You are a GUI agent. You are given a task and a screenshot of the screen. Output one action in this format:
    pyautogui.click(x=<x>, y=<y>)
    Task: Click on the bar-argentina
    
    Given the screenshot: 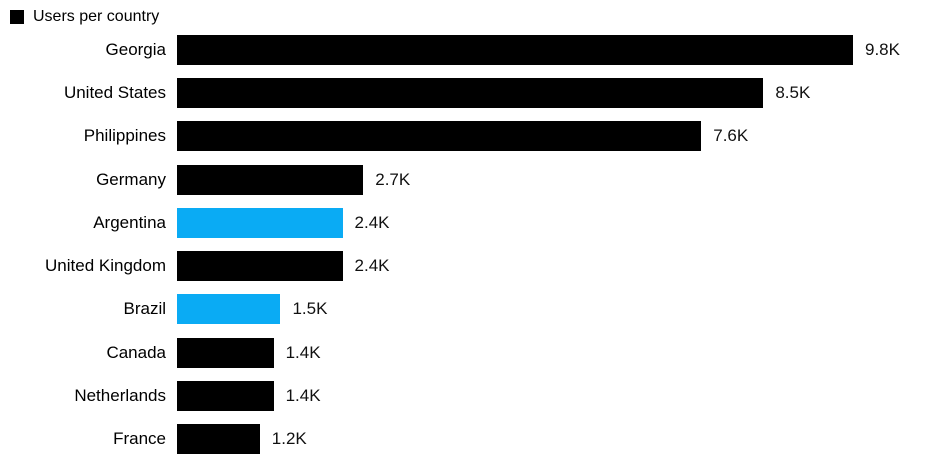 What is the action you would take?
    pyautogui.click(x=260, y=222)
    